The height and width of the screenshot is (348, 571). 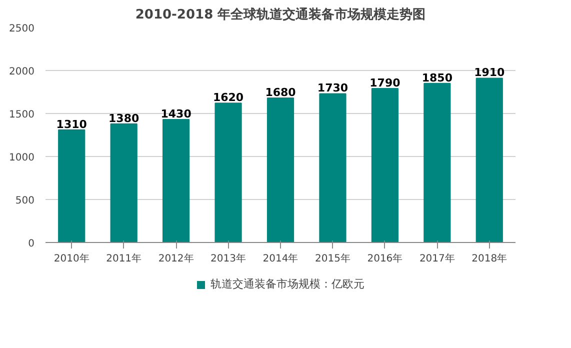 What do you see at coordinates (385, 83) in the screenshot?
I see `data-label: 1790` at bounding box center [385, 83].